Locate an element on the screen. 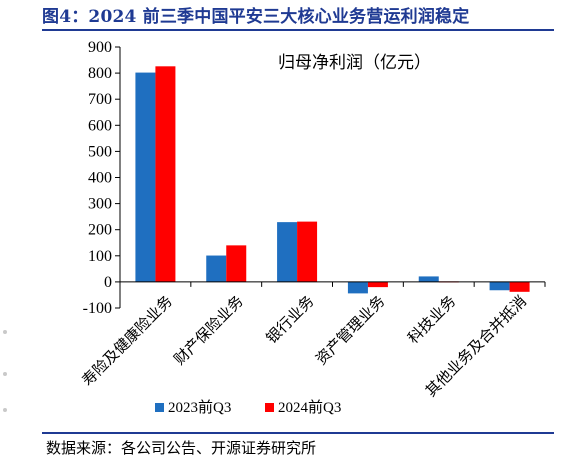 The width and height of the screenshot is (582, 459). bar-s0-c5 is located at coordinates (499, 286).